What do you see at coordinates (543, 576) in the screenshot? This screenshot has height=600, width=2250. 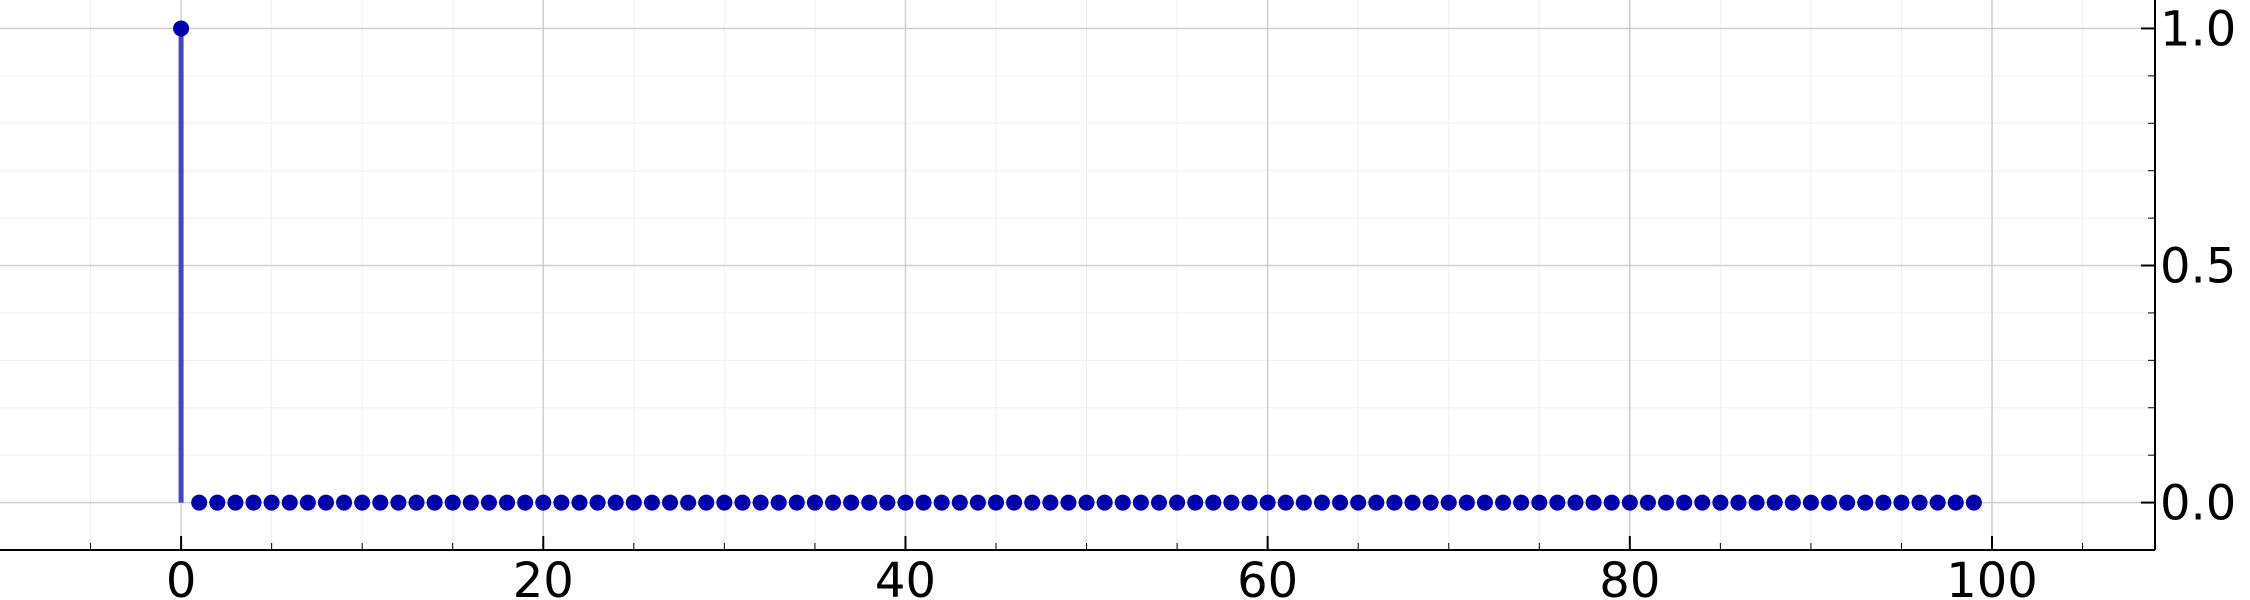 I see `x-tick-label: 20` at bounding box center [543, 576].